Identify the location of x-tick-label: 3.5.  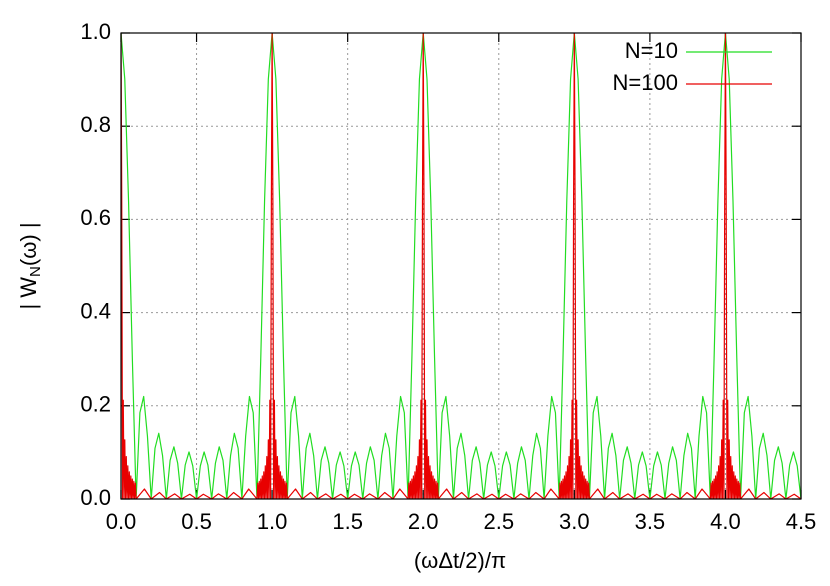
(650, 521).